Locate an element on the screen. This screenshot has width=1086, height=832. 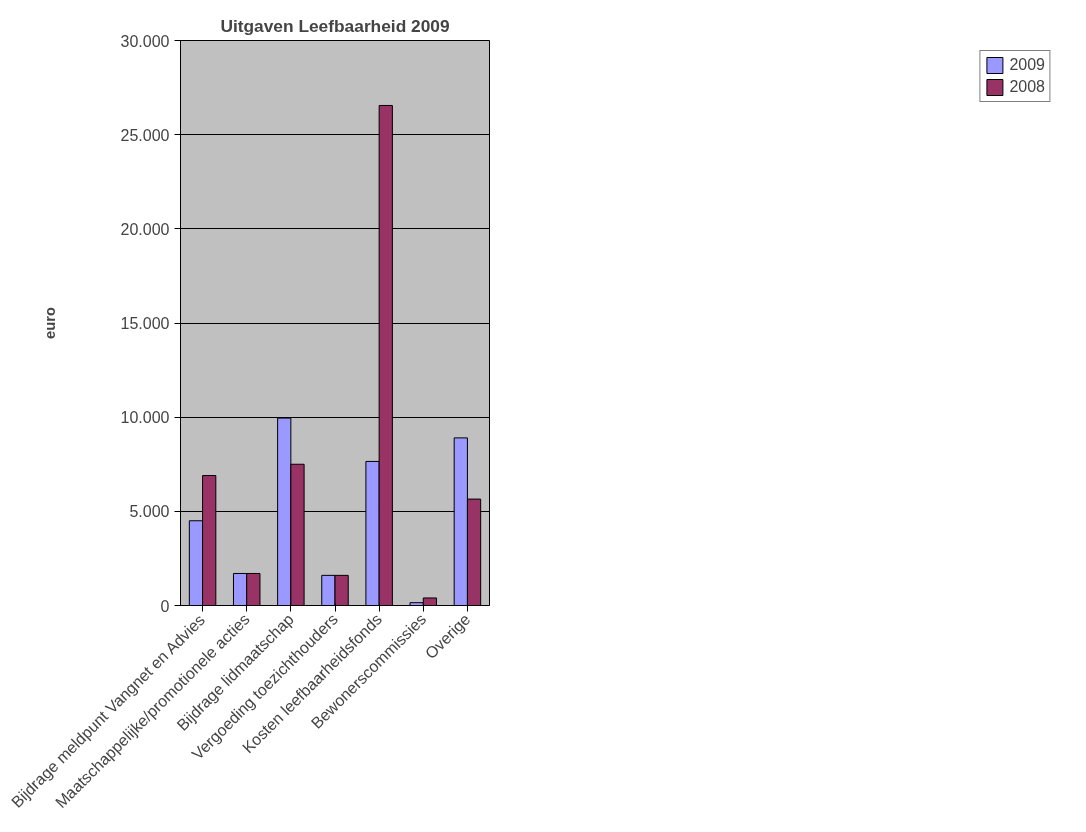
y-axis-title: euro is located at coordinates (49, 323).